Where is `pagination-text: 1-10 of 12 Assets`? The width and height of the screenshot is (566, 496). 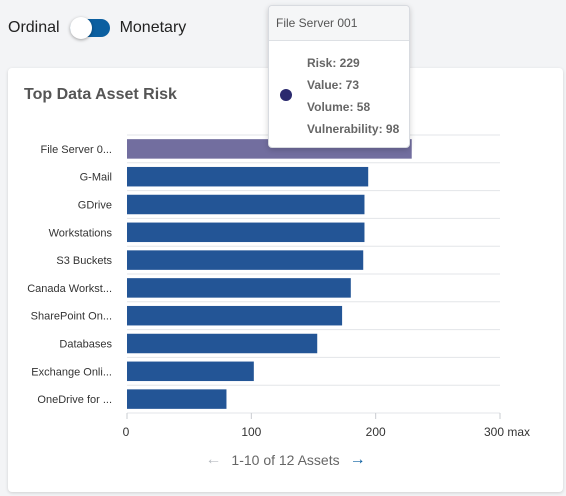 pagination-text: 1-10 of 12 Assets is located at coordinates (285, 460).